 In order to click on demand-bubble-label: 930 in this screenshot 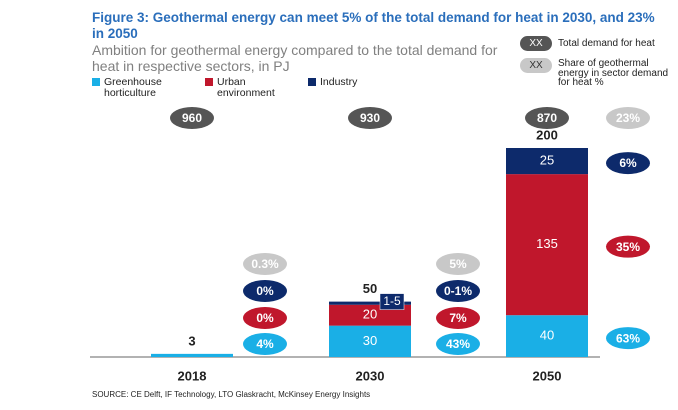, I will do `click(370, 118)`.